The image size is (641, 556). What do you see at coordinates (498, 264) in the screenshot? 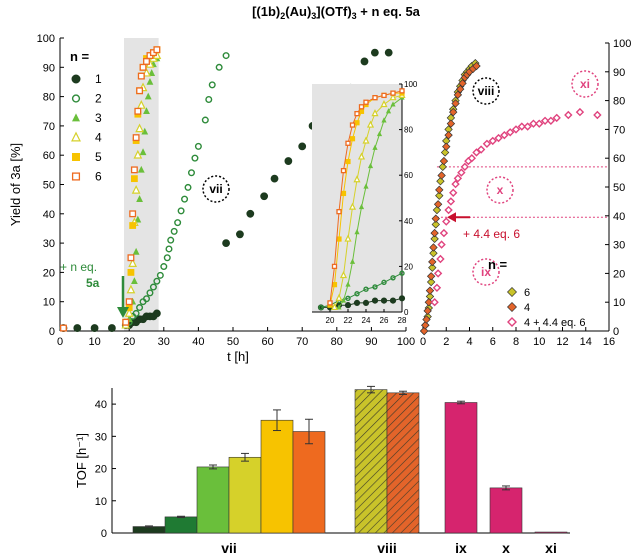
I see `right-legend-title: n =` at bounding box center [498, 264].